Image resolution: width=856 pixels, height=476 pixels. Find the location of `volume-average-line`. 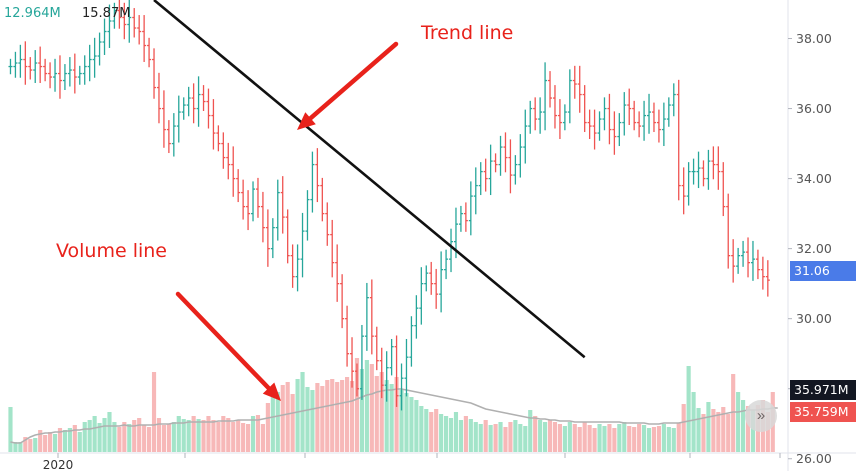

volume-average-line is located at coordinates (394, 416).